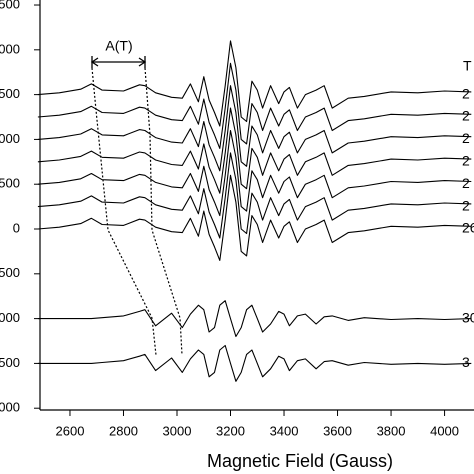 The image size is (474, 474). Describe the element at coordinates (70, 430) in the screenshot. I see `x-tick-label: 2600` at that location.